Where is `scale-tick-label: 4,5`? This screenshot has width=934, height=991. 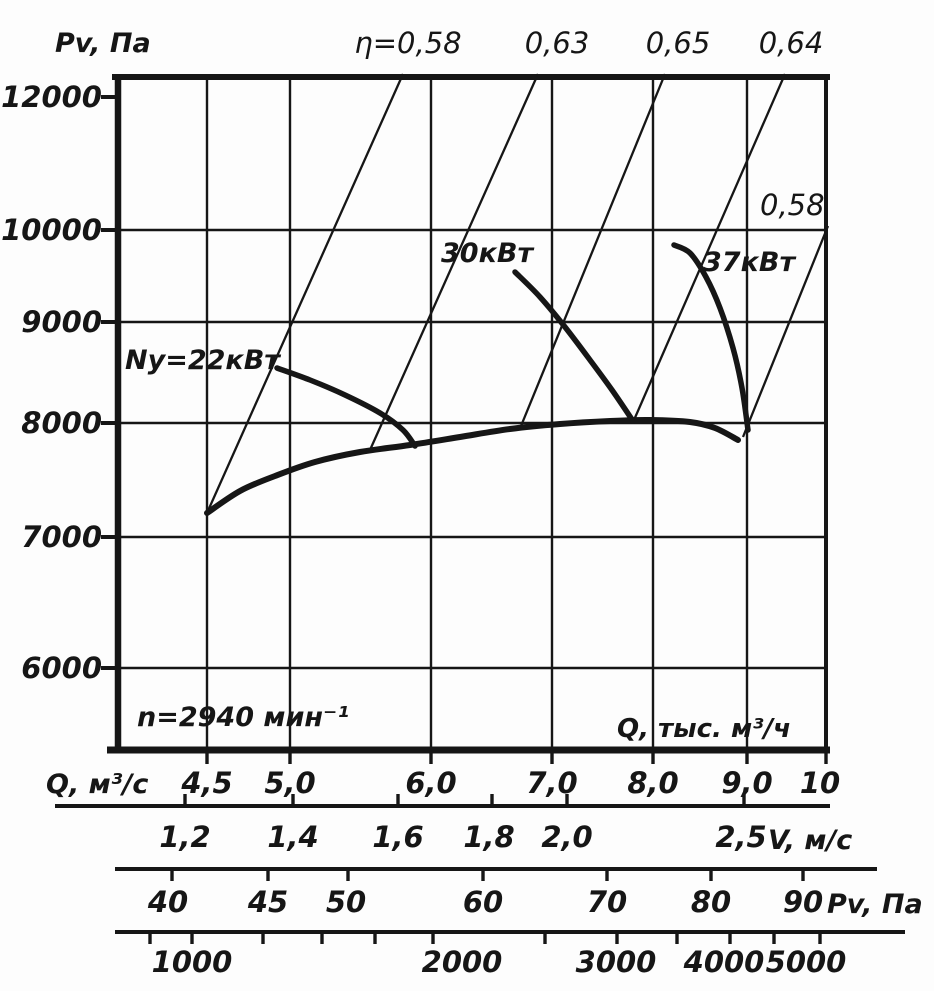 scale-tick-label: 4,5 is located at coordinates (206, 783).